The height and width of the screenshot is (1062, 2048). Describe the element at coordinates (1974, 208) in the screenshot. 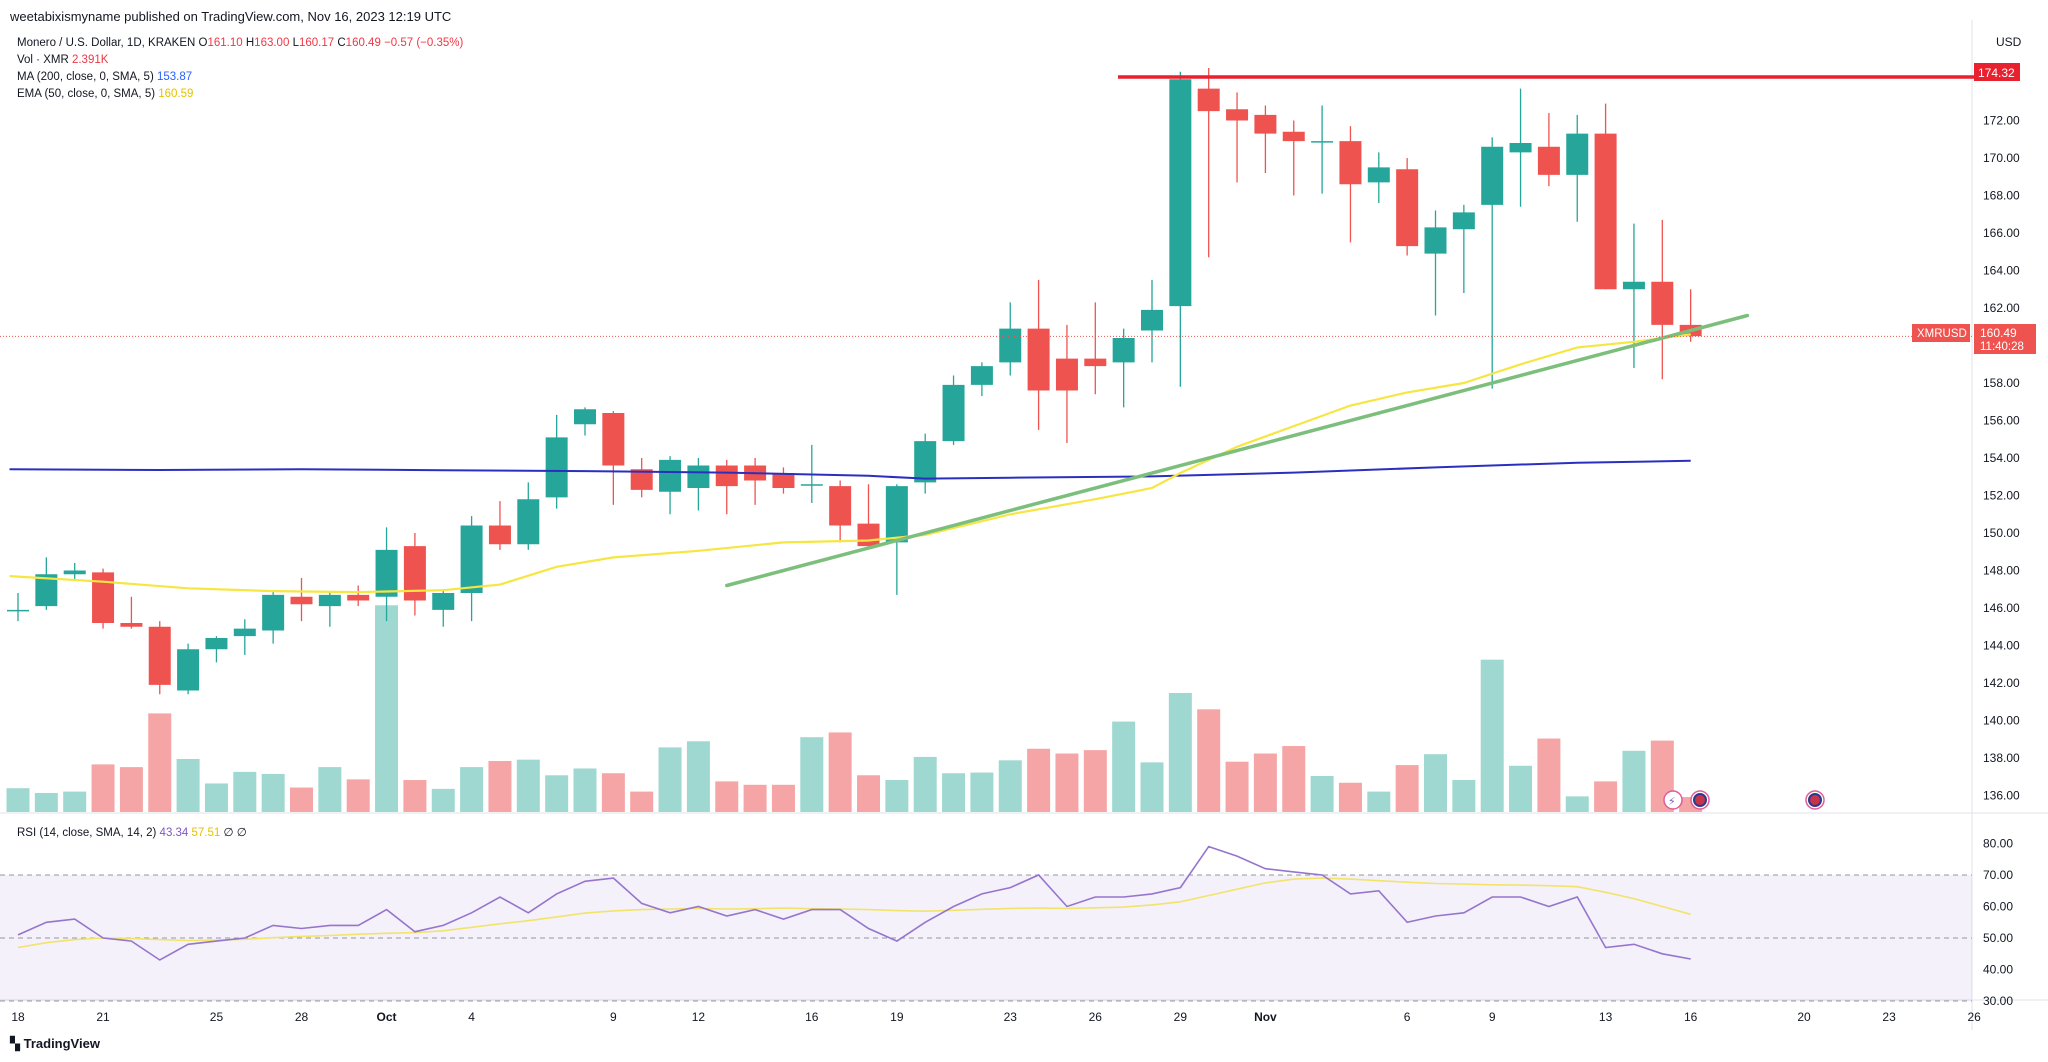

I see `price-badges: 174.32 XMRUSD 160.49 11:40:28` at that location.